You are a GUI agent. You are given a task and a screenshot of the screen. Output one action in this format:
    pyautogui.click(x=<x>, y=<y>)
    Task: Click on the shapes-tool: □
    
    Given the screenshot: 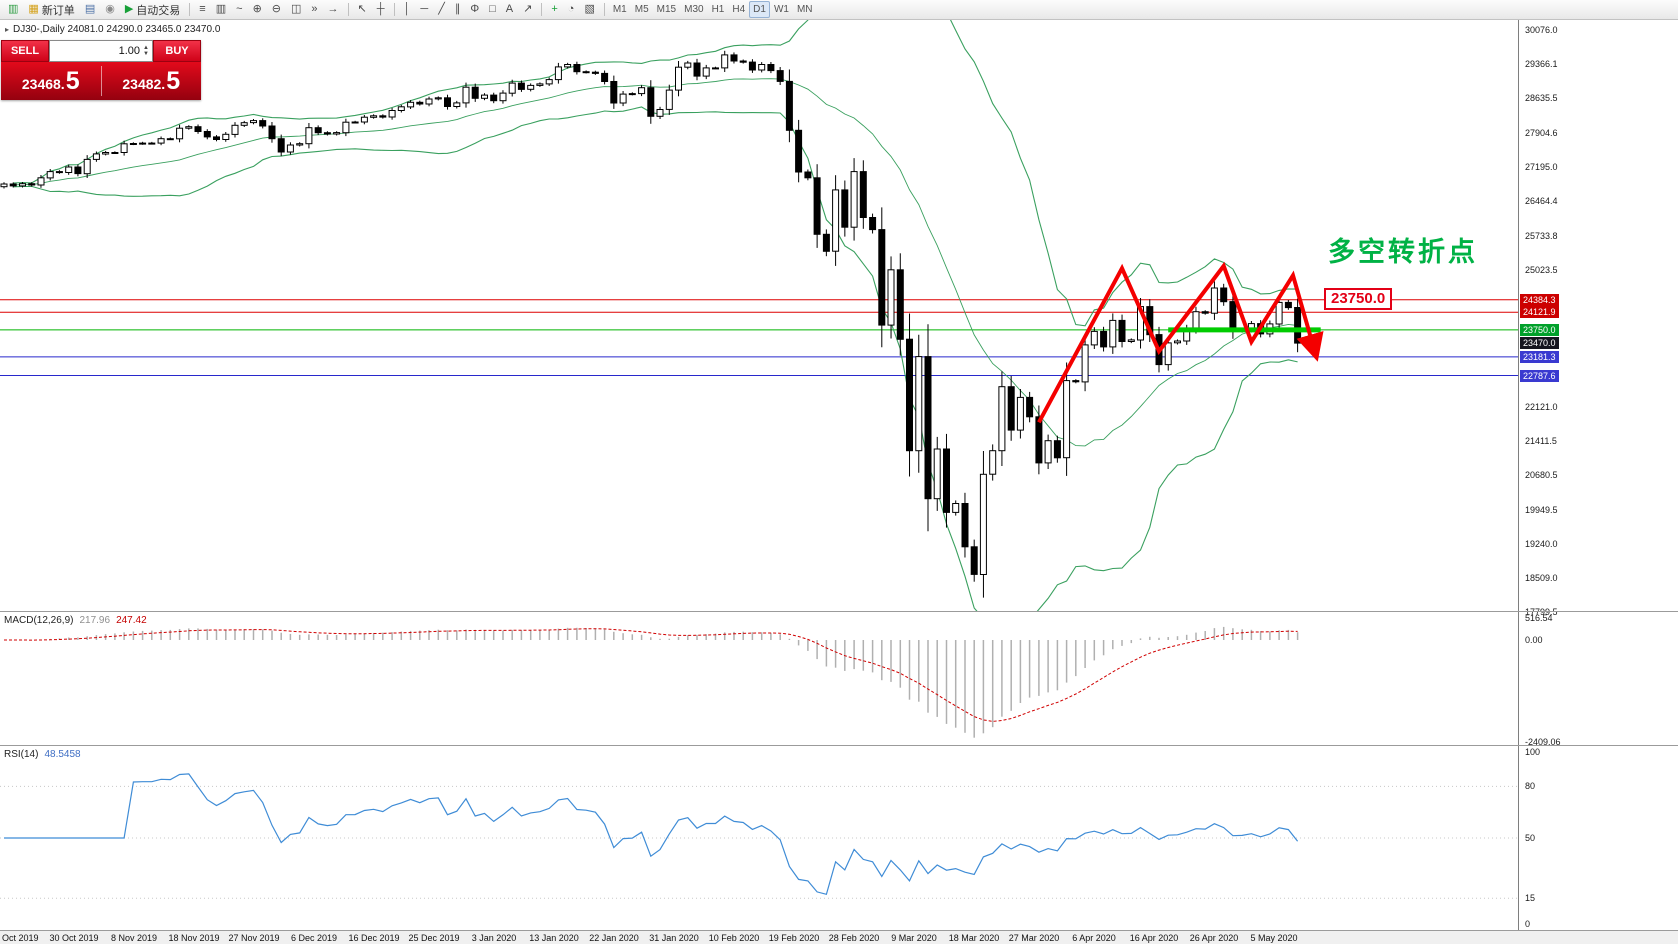 What is the action you would take?
    pyautogui.click(x=492, y=9)
    